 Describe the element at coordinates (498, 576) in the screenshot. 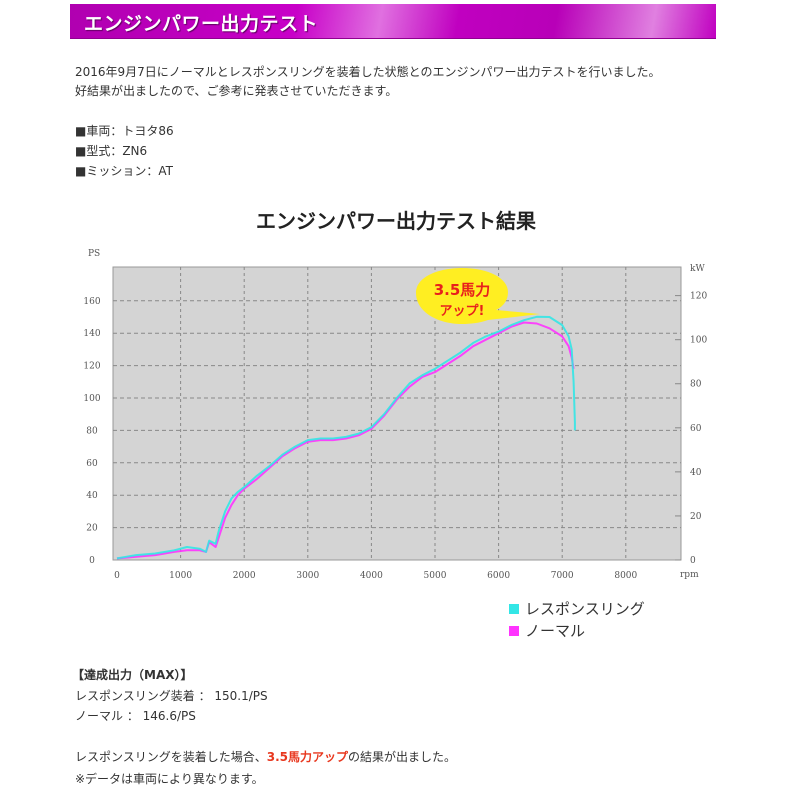

I see `svg-text: 6000` at that location.